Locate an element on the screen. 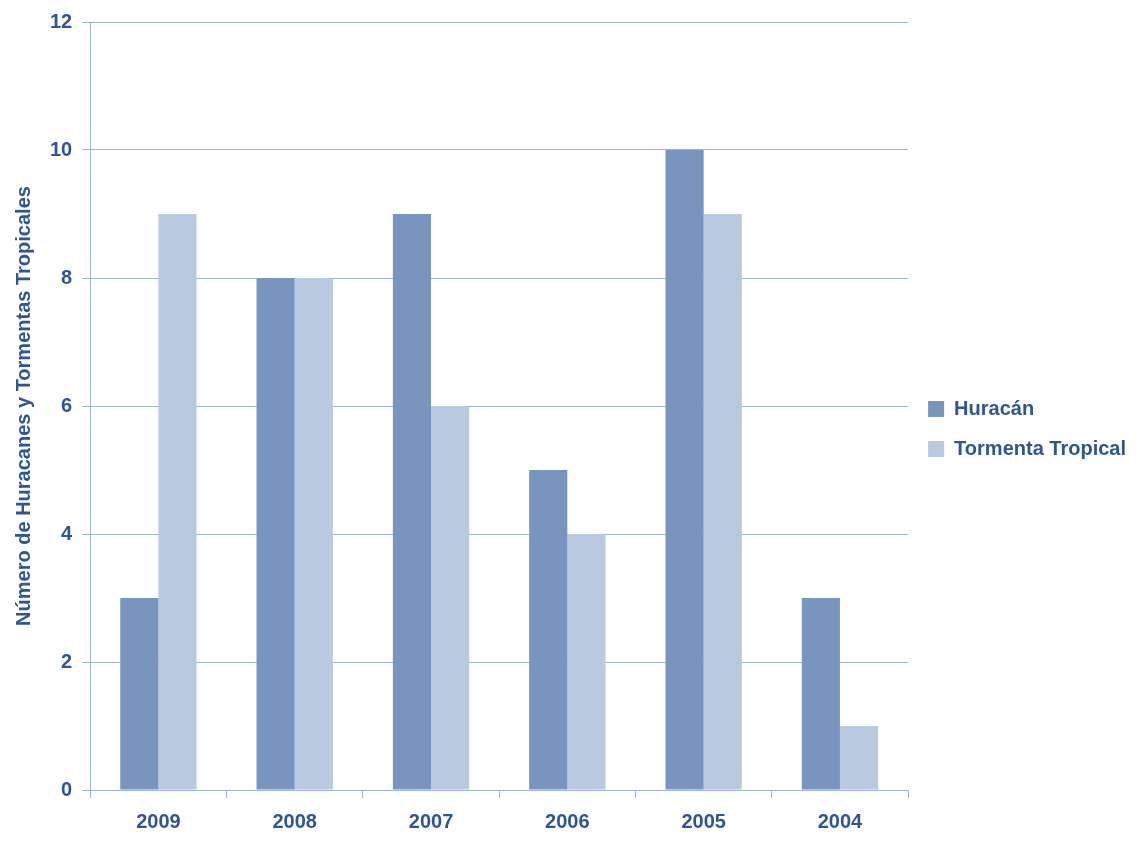 The image size is (1146, 856). y-tick-label: 10 is located at coordinates (61, 148).